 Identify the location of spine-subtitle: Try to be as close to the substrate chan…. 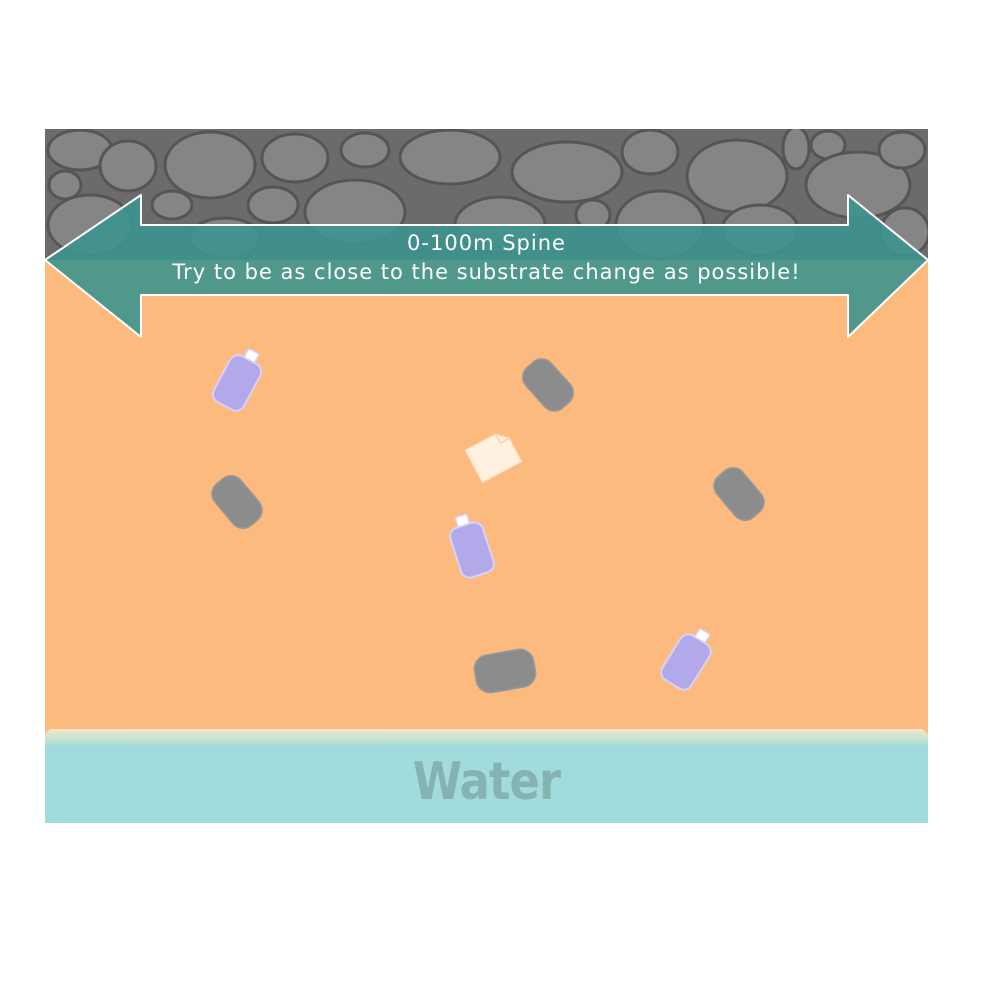
(486, 272).